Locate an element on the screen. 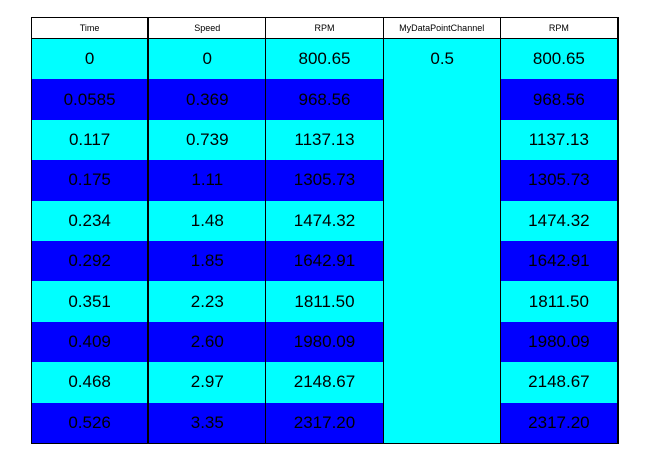  cell: 1.11 is located at coordinates (208, 180).